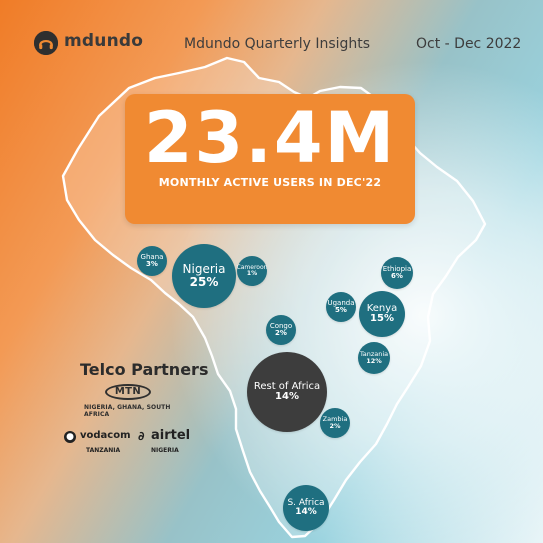  I want to click on bubble-cameroon: Cameroon 1%, so click(252, 271).